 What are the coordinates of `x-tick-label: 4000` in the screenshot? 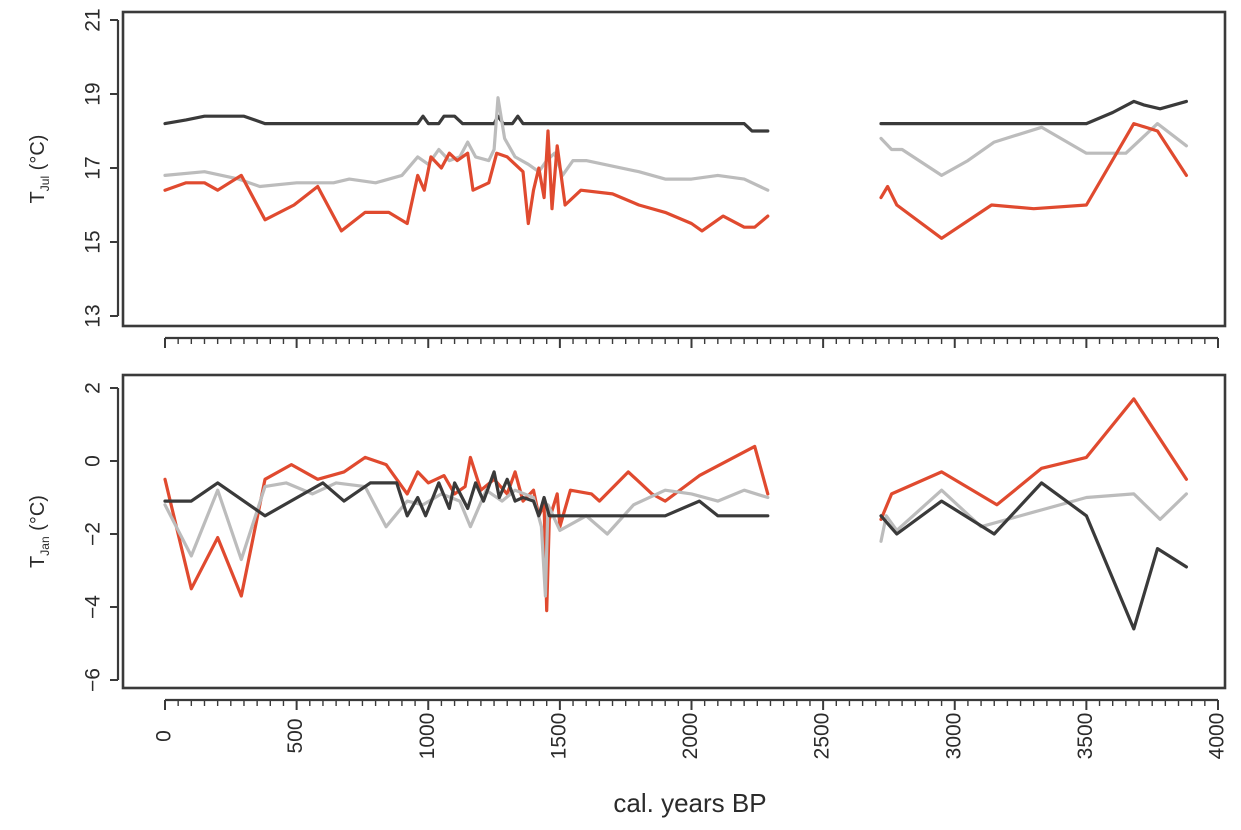 It's located at (1217, 736).